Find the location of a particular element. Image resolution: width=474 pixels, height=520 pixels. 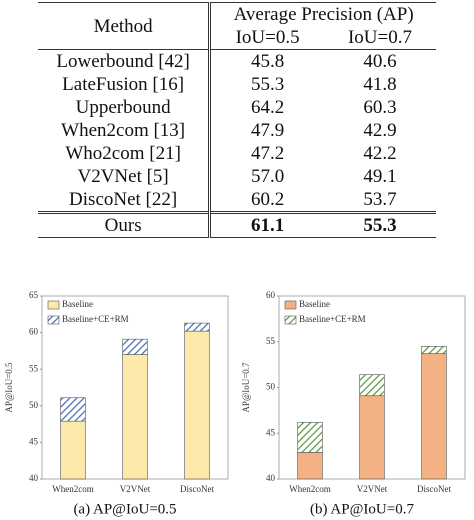

table-cell: Ours is located at coordinates (125, 225).